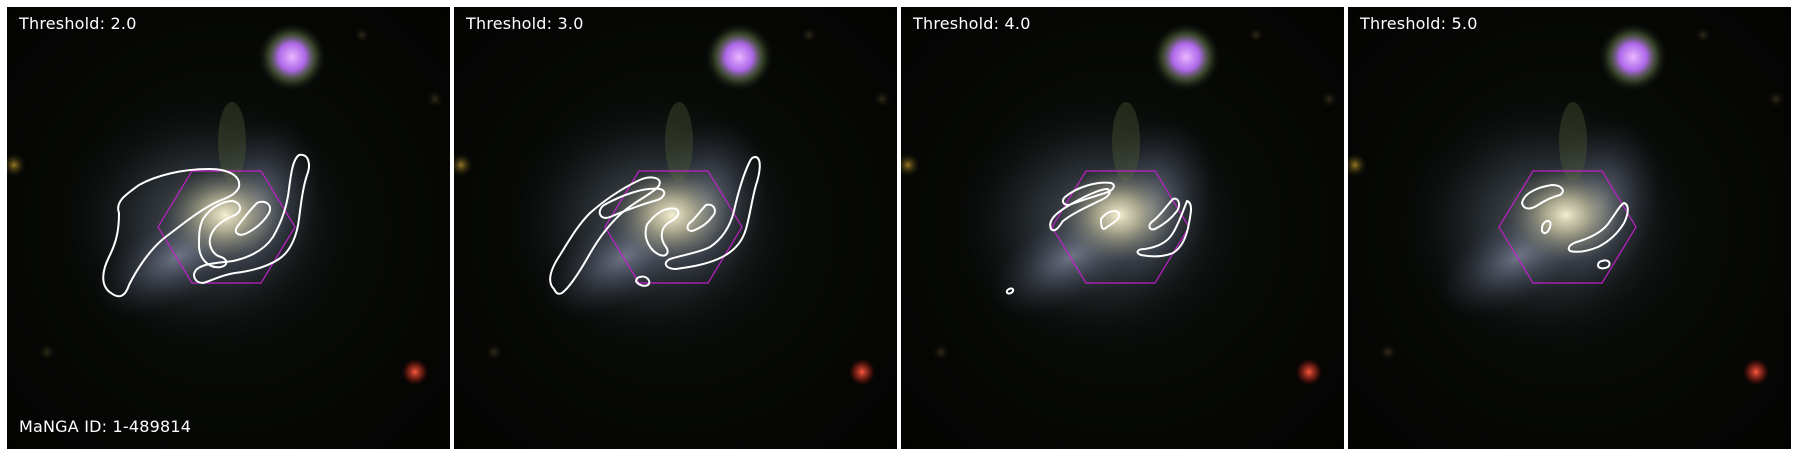  I want to click on galaxy-id-label: MaNGA ID: 1-489814, so click(105, 426).